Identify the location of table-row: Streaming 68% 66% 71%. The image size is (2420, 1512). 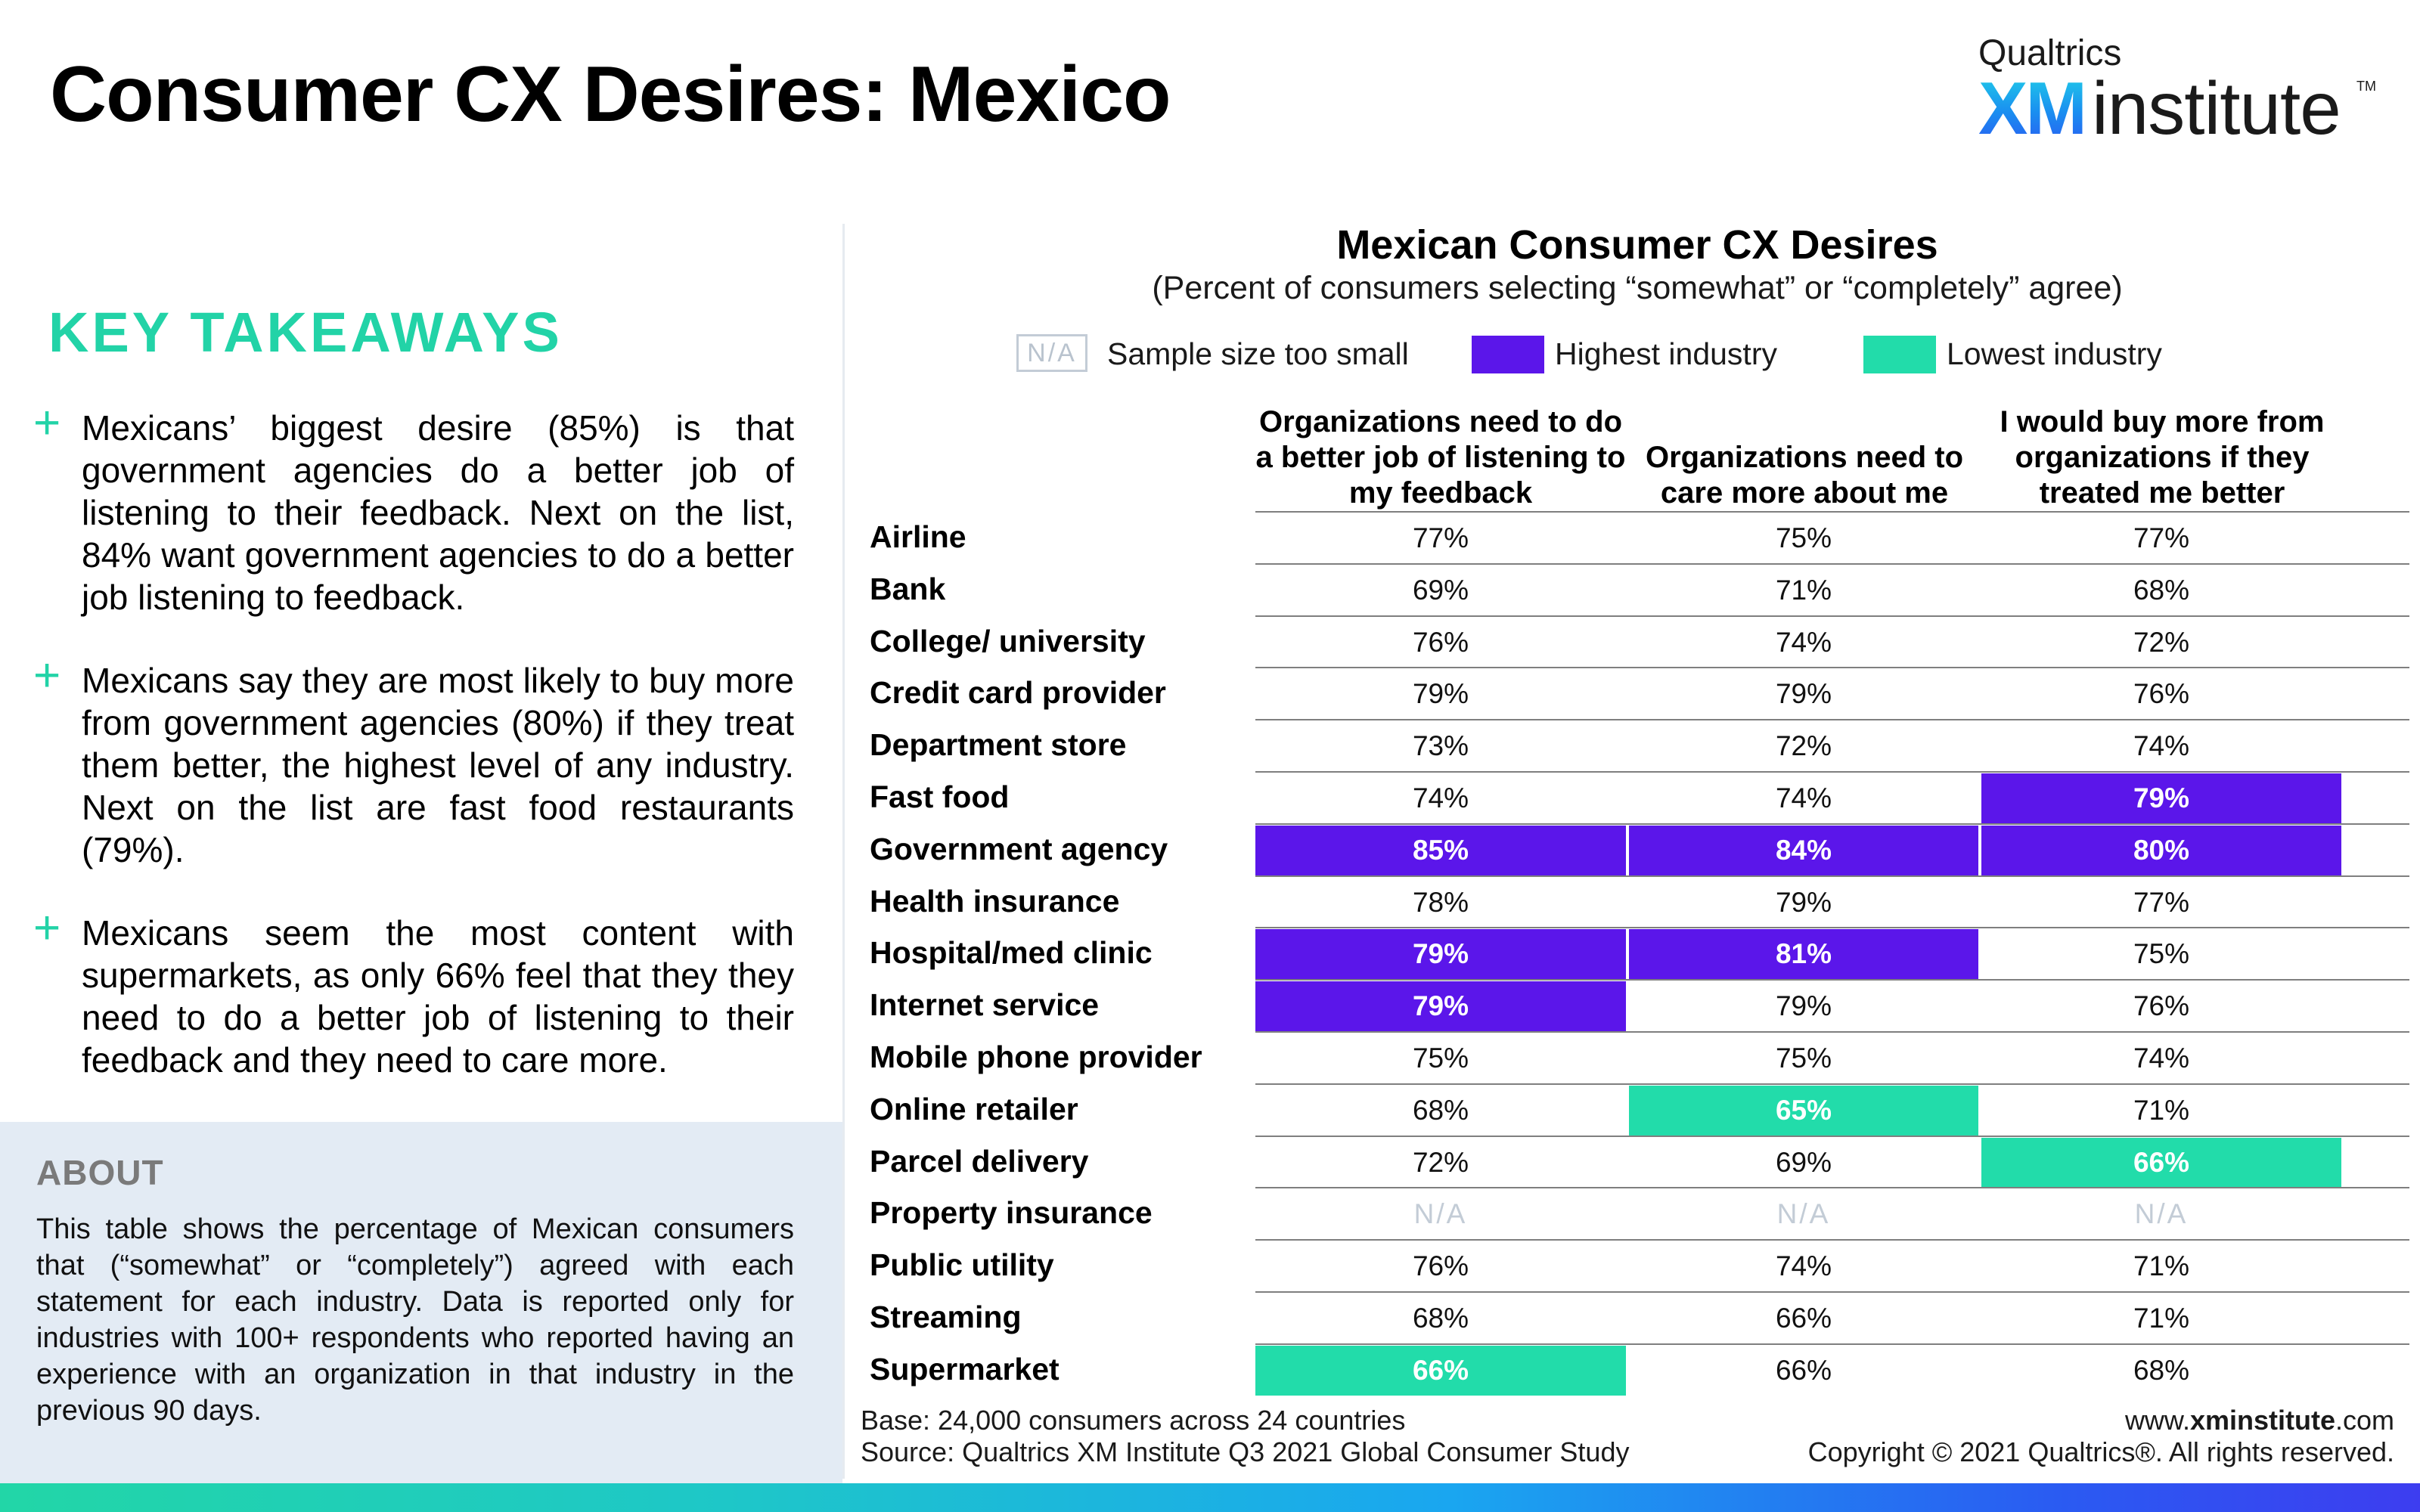
(1641, 1317).